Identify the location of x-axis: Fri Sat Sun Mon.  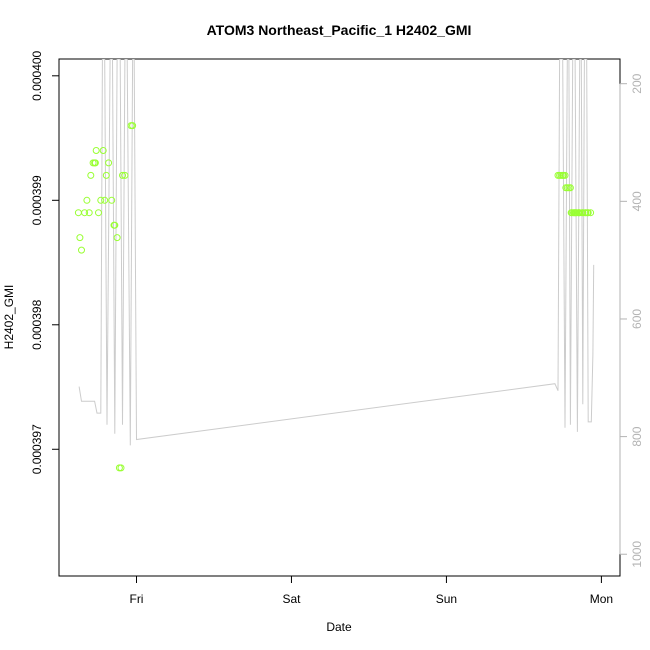
(371, 590).